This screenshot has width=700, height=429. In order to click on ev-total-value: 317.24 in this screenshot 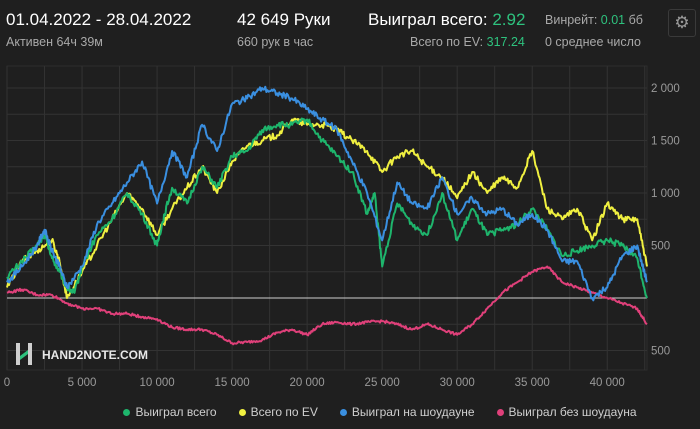, I will do `click(505, 42)`.